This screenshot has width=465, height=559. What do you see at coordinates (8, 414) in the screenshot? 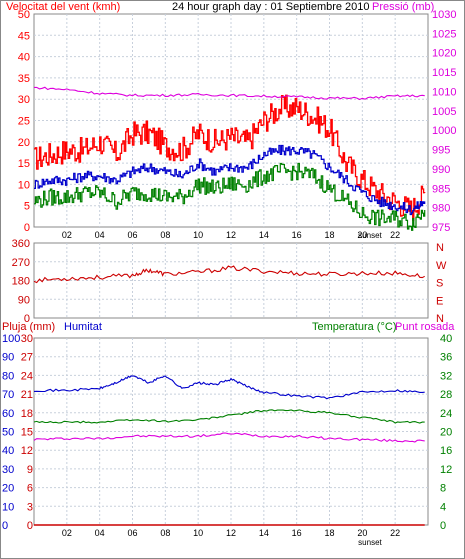
I see `humidity-tick-label: 60` at bounding box center [8, 414].